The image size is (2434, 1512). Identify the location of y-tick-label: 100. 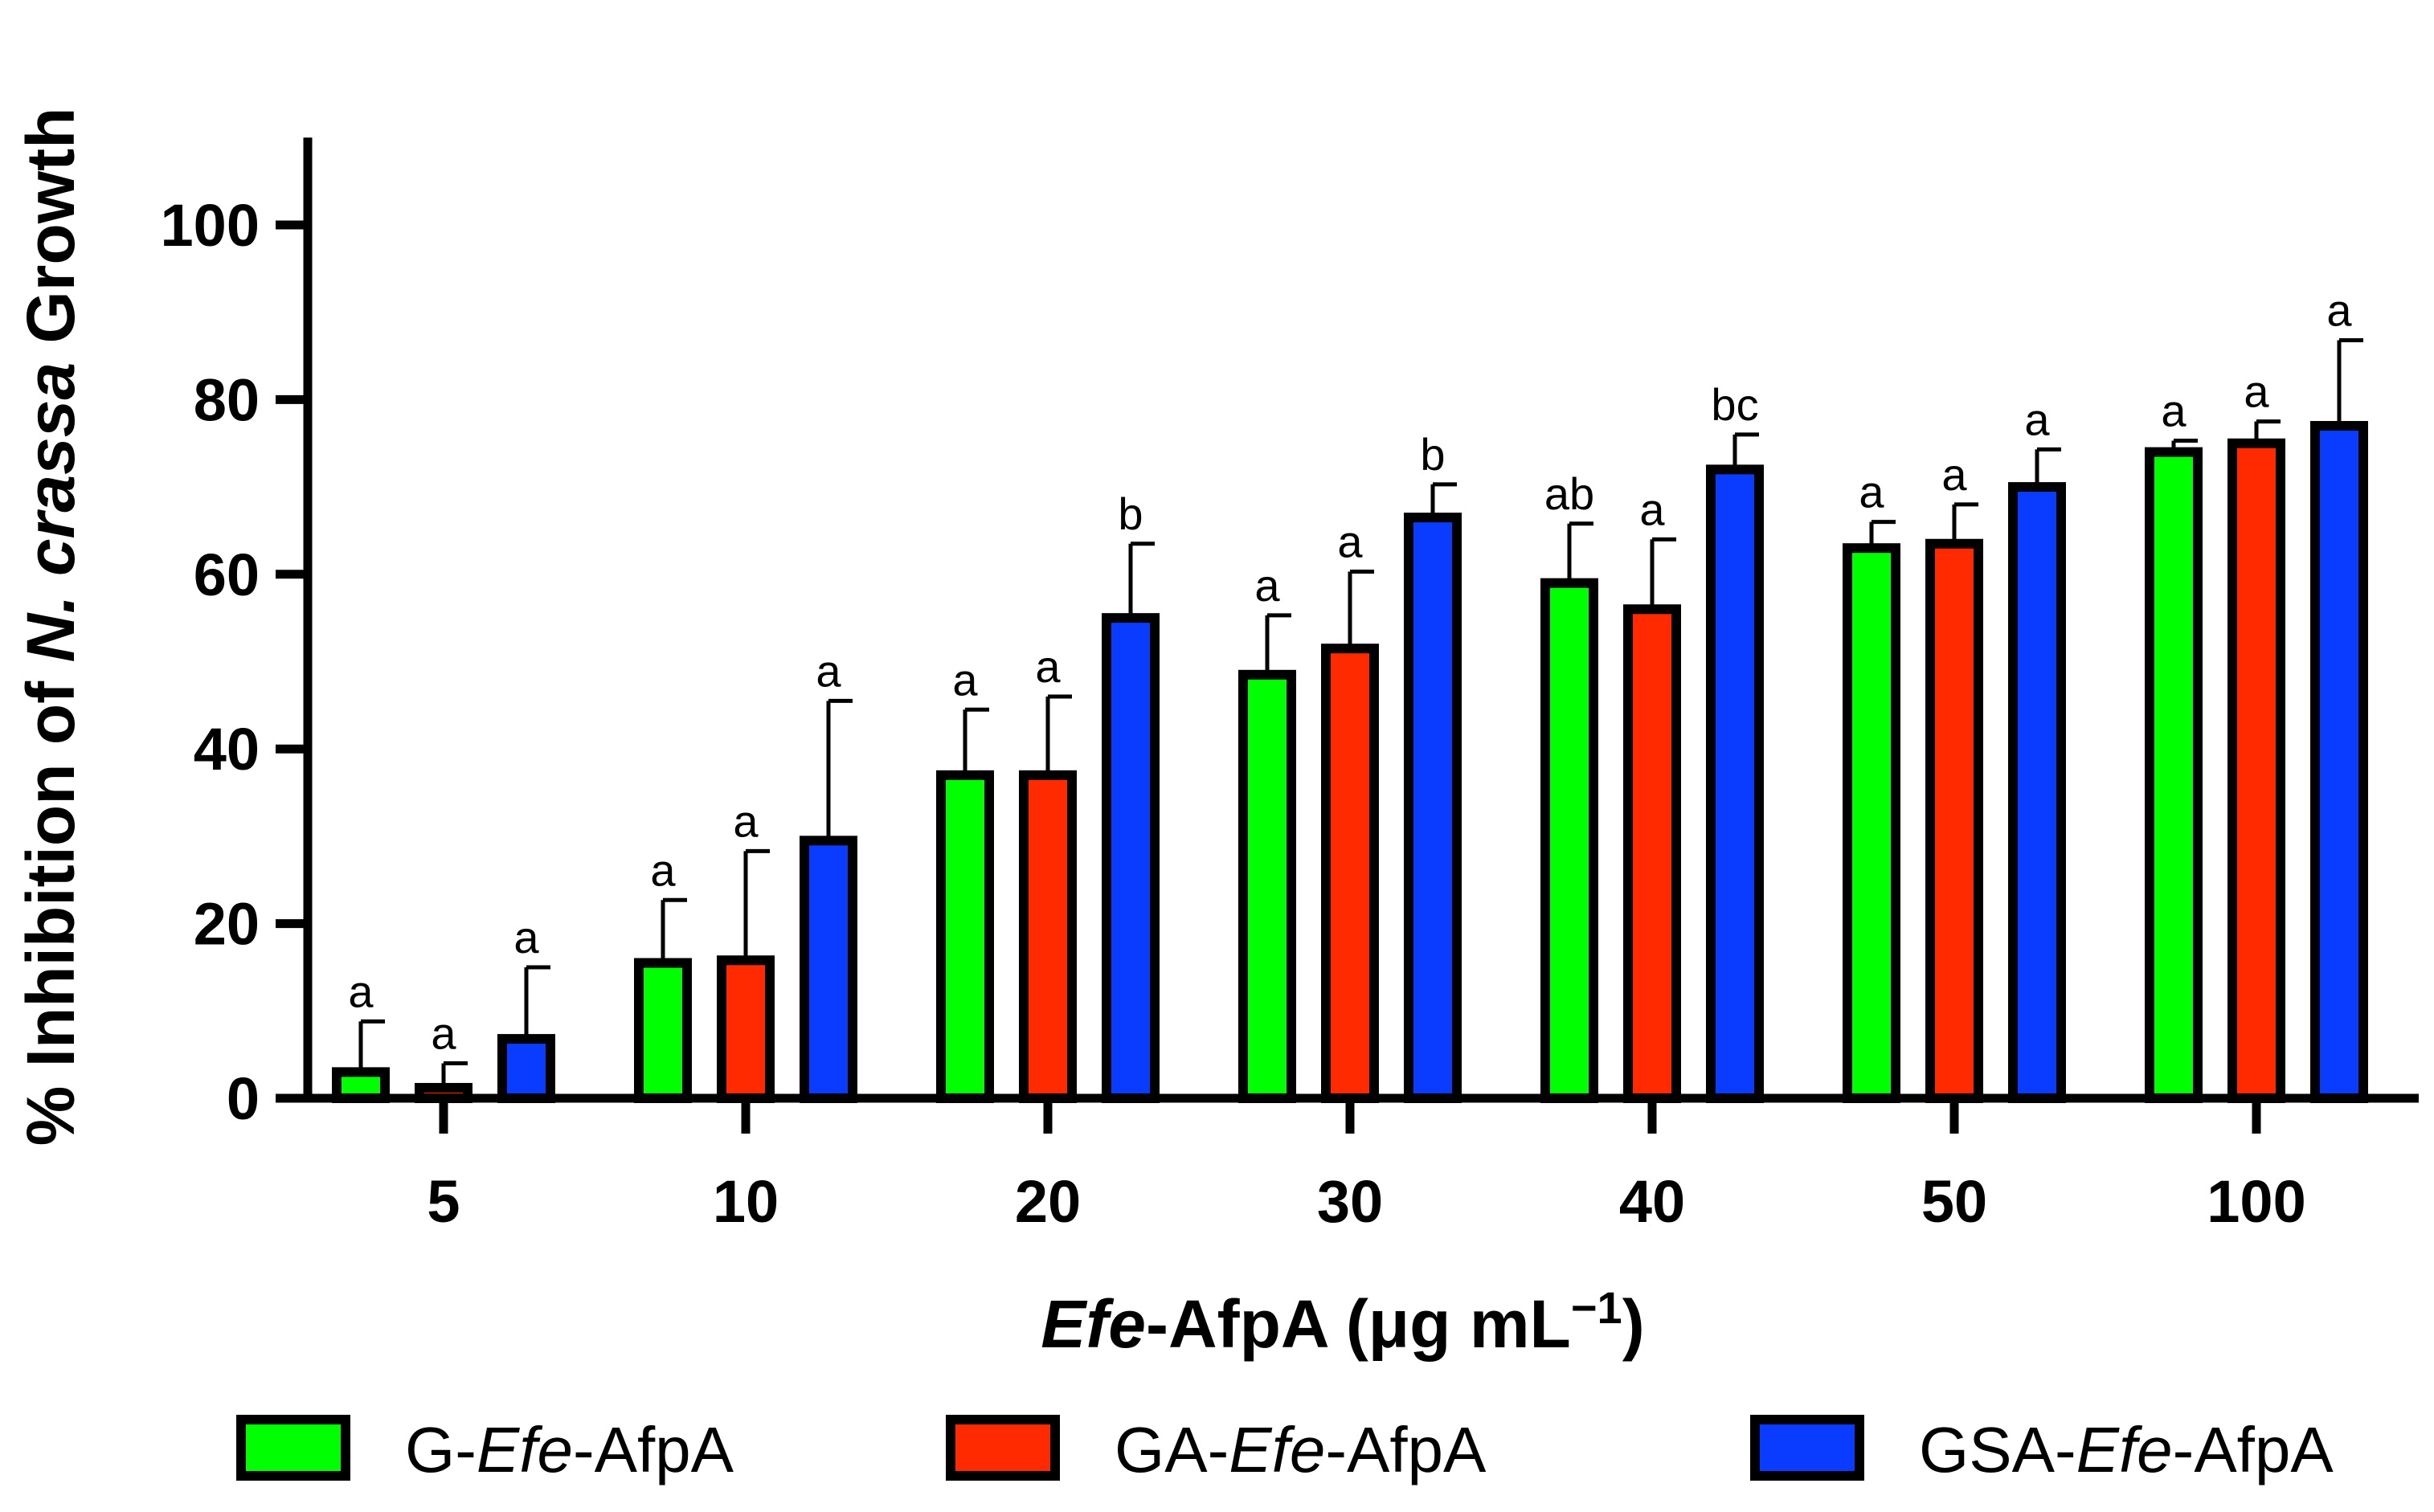
(210, 225).